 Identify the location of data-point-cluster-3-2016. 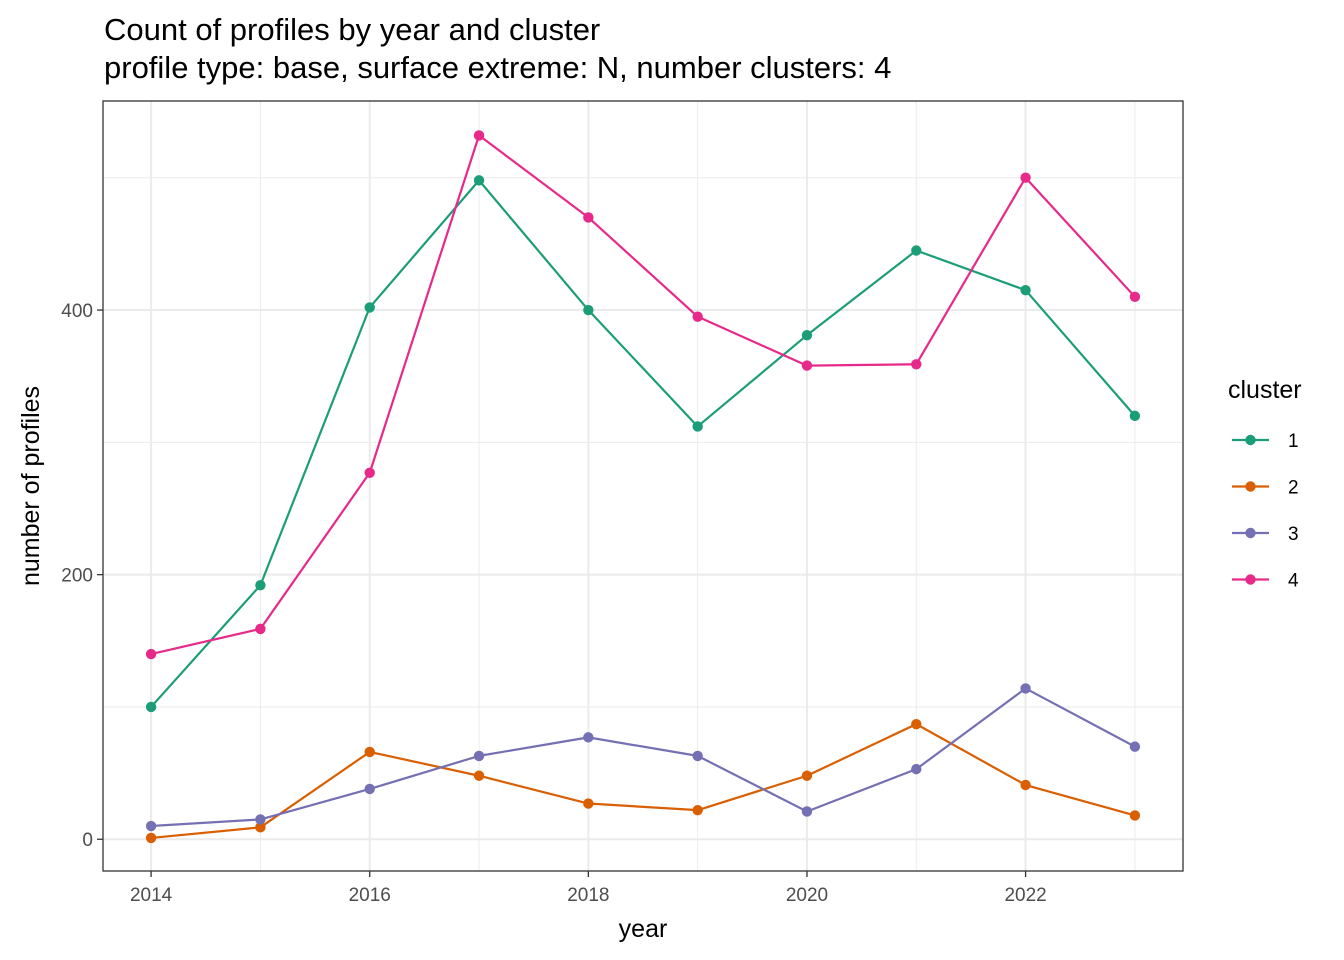
(369, 789).